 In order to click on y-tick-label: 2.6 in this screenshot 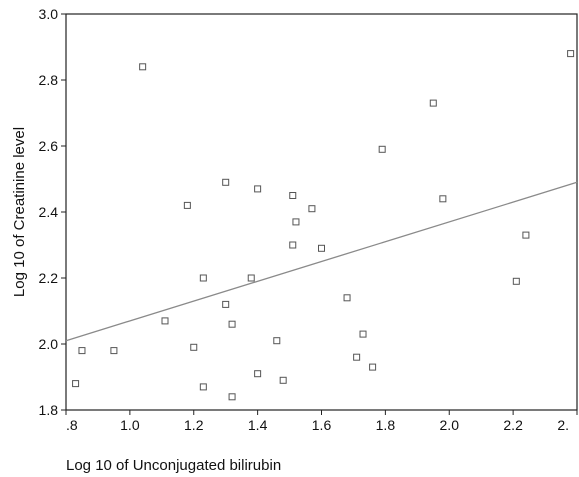, I will do `click(49, 146)`.